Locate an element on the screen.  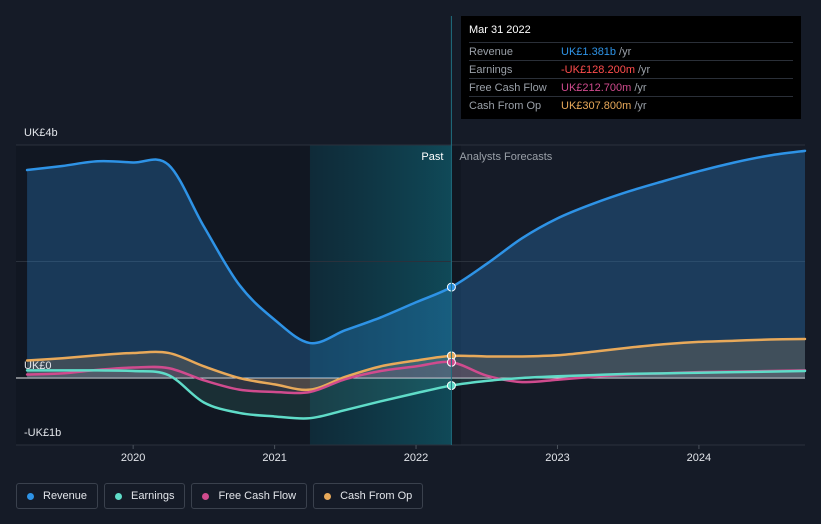
tooltip-label: Free Cash Flow is located at coordinates (508, 87).